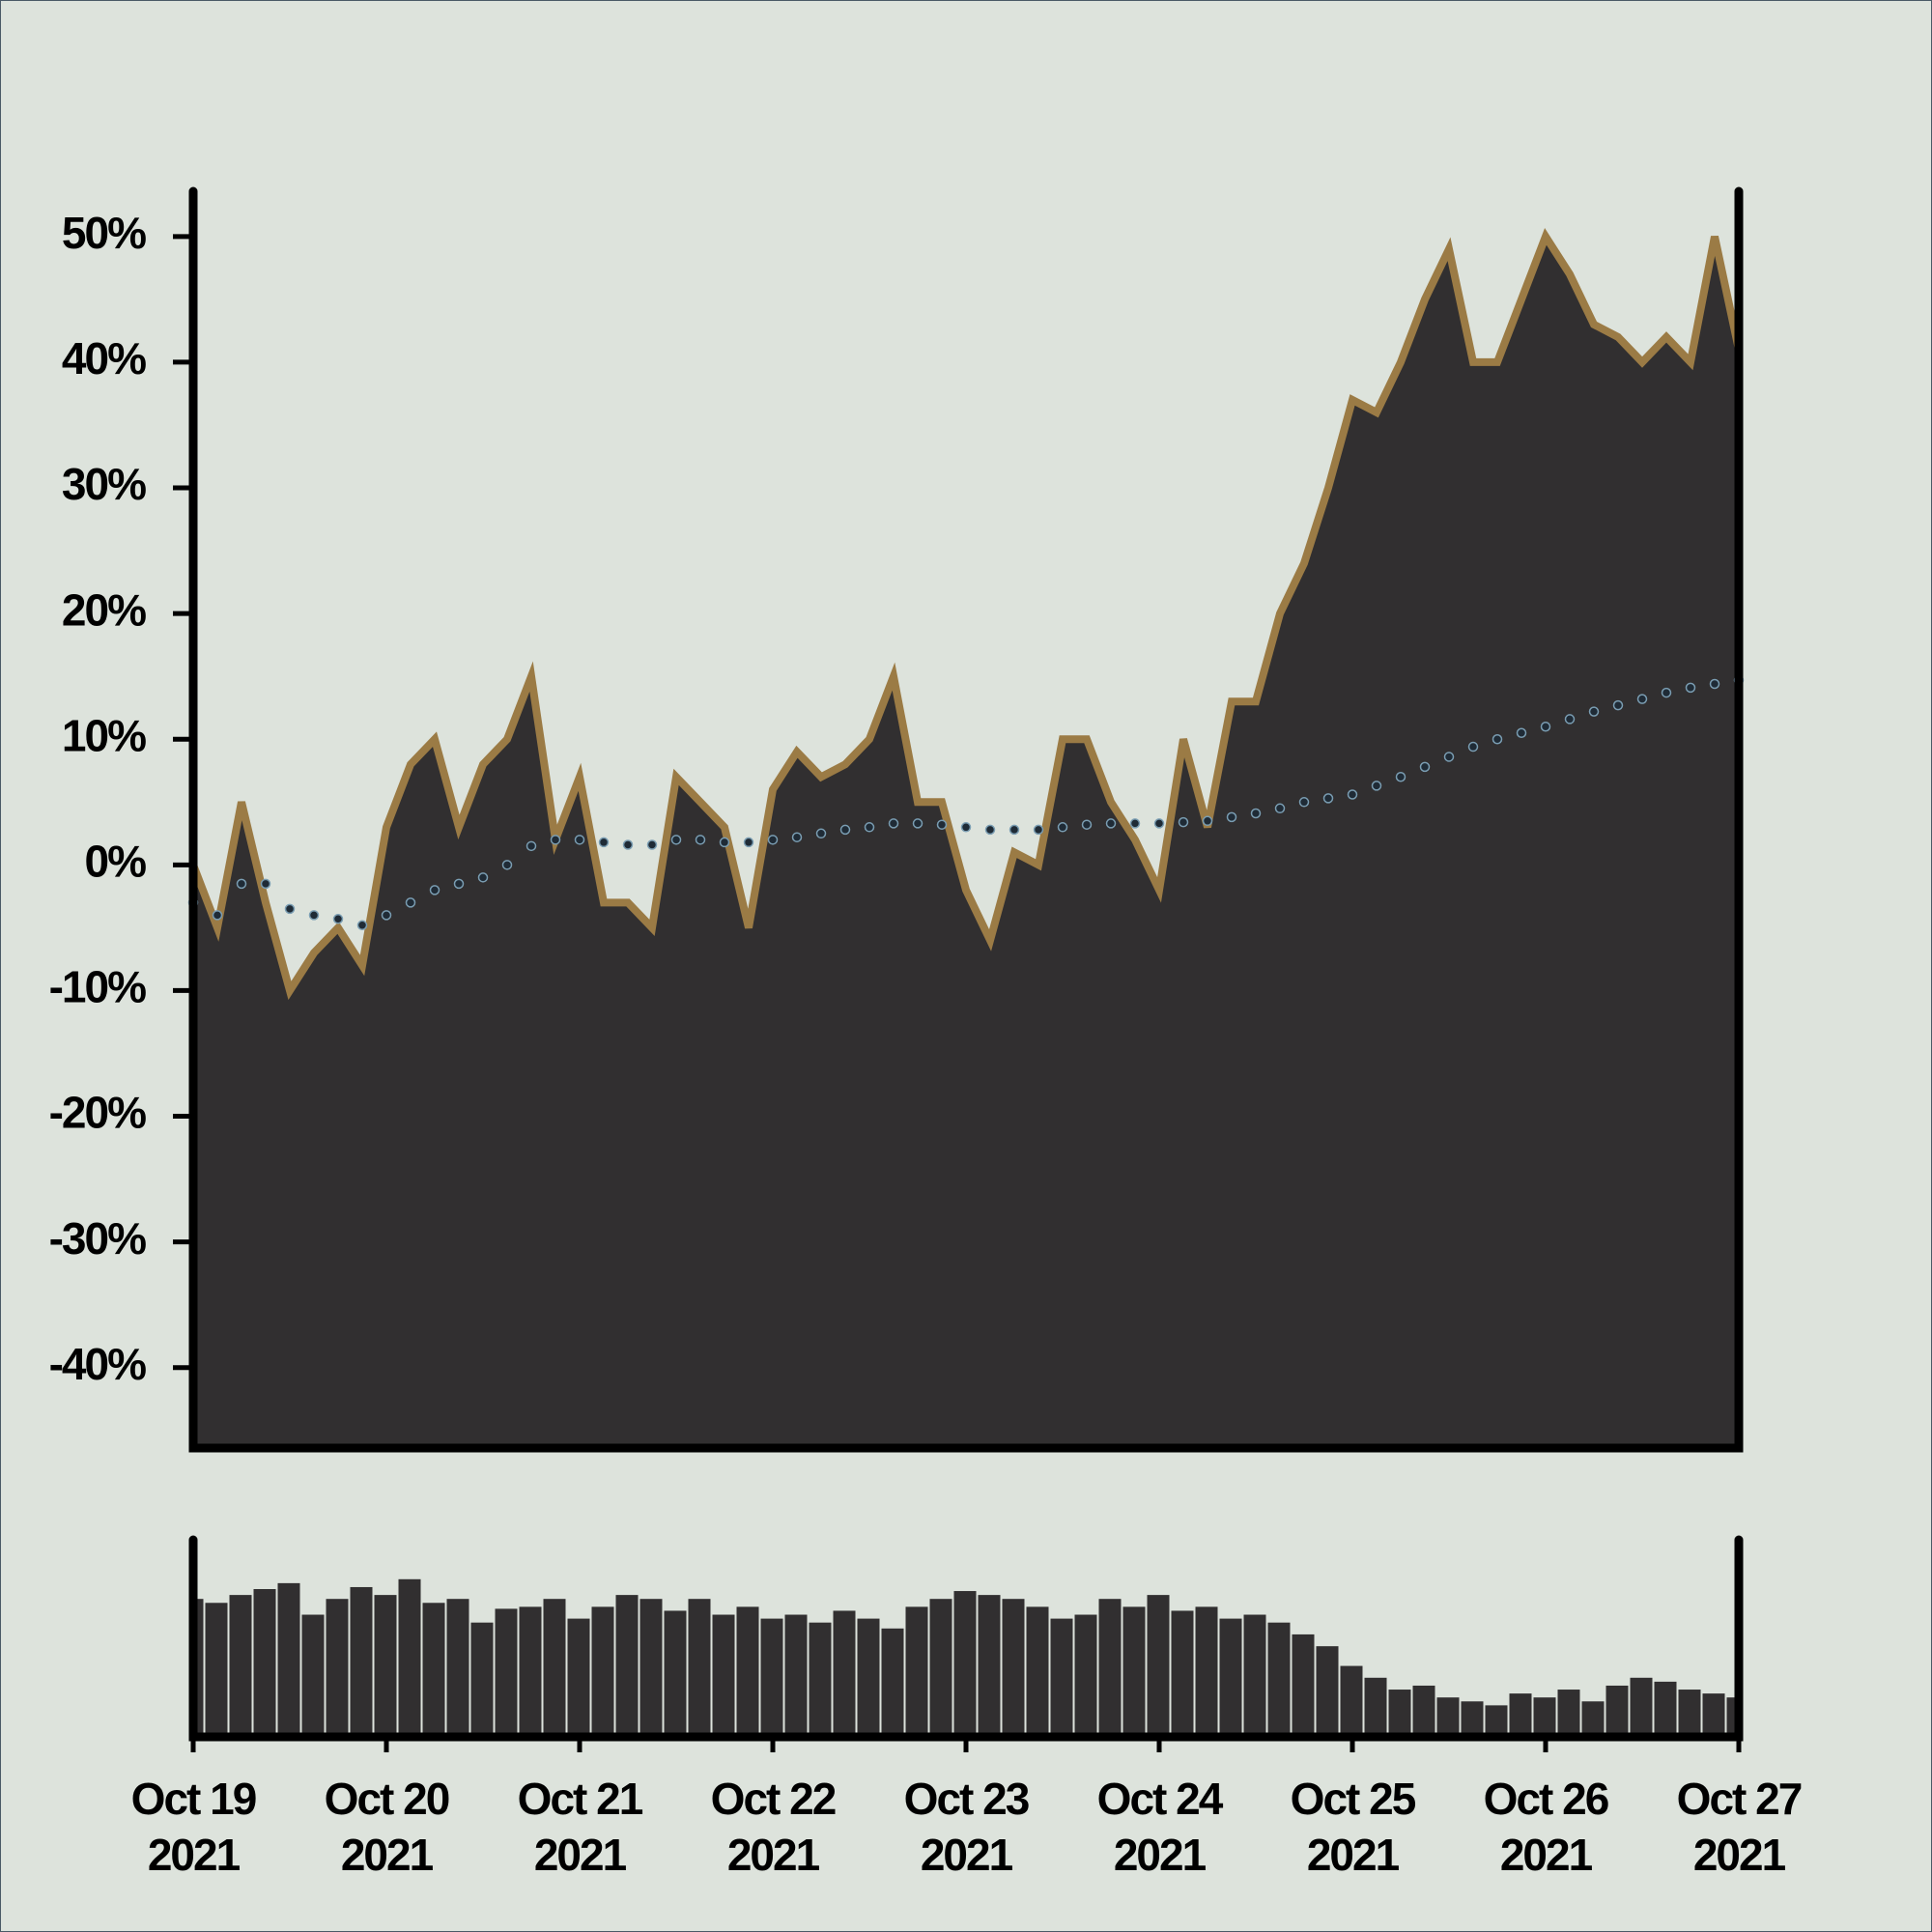  Describe the element at coordinates (1353, 1799) in the screenshot. I see `x-tick-label: Oct 25` at that location.